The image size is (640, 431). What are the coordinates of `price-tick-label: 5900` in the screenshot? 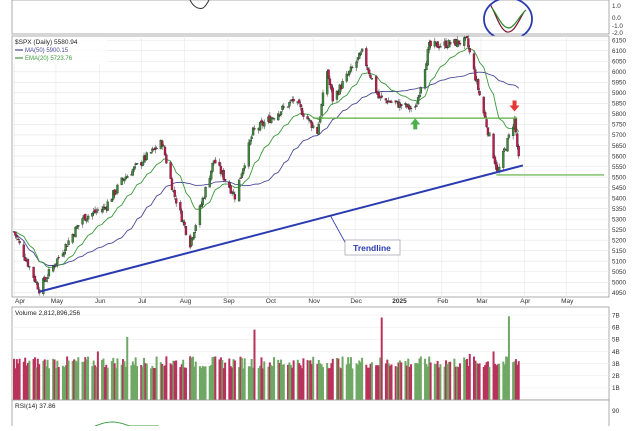 It's located at (619, 93).